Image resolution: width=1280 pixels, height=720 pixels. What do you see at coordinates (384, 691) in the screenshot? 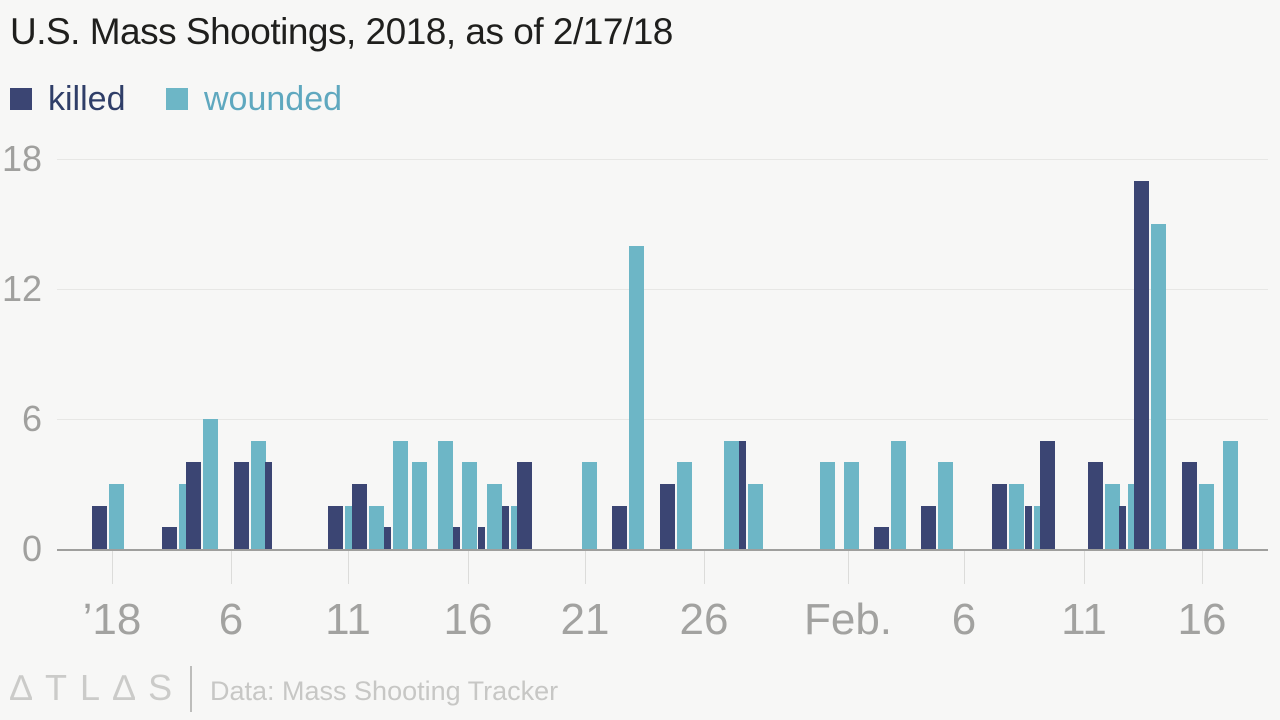
I see `data-source-credit: Data: Mass Shooting Tracker` at bounding box center [384, 691].